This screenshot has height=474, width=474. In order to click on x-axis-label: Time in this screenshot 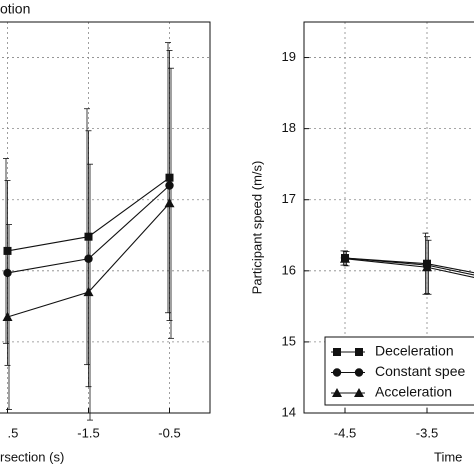, I will do `click(448, 456)`.